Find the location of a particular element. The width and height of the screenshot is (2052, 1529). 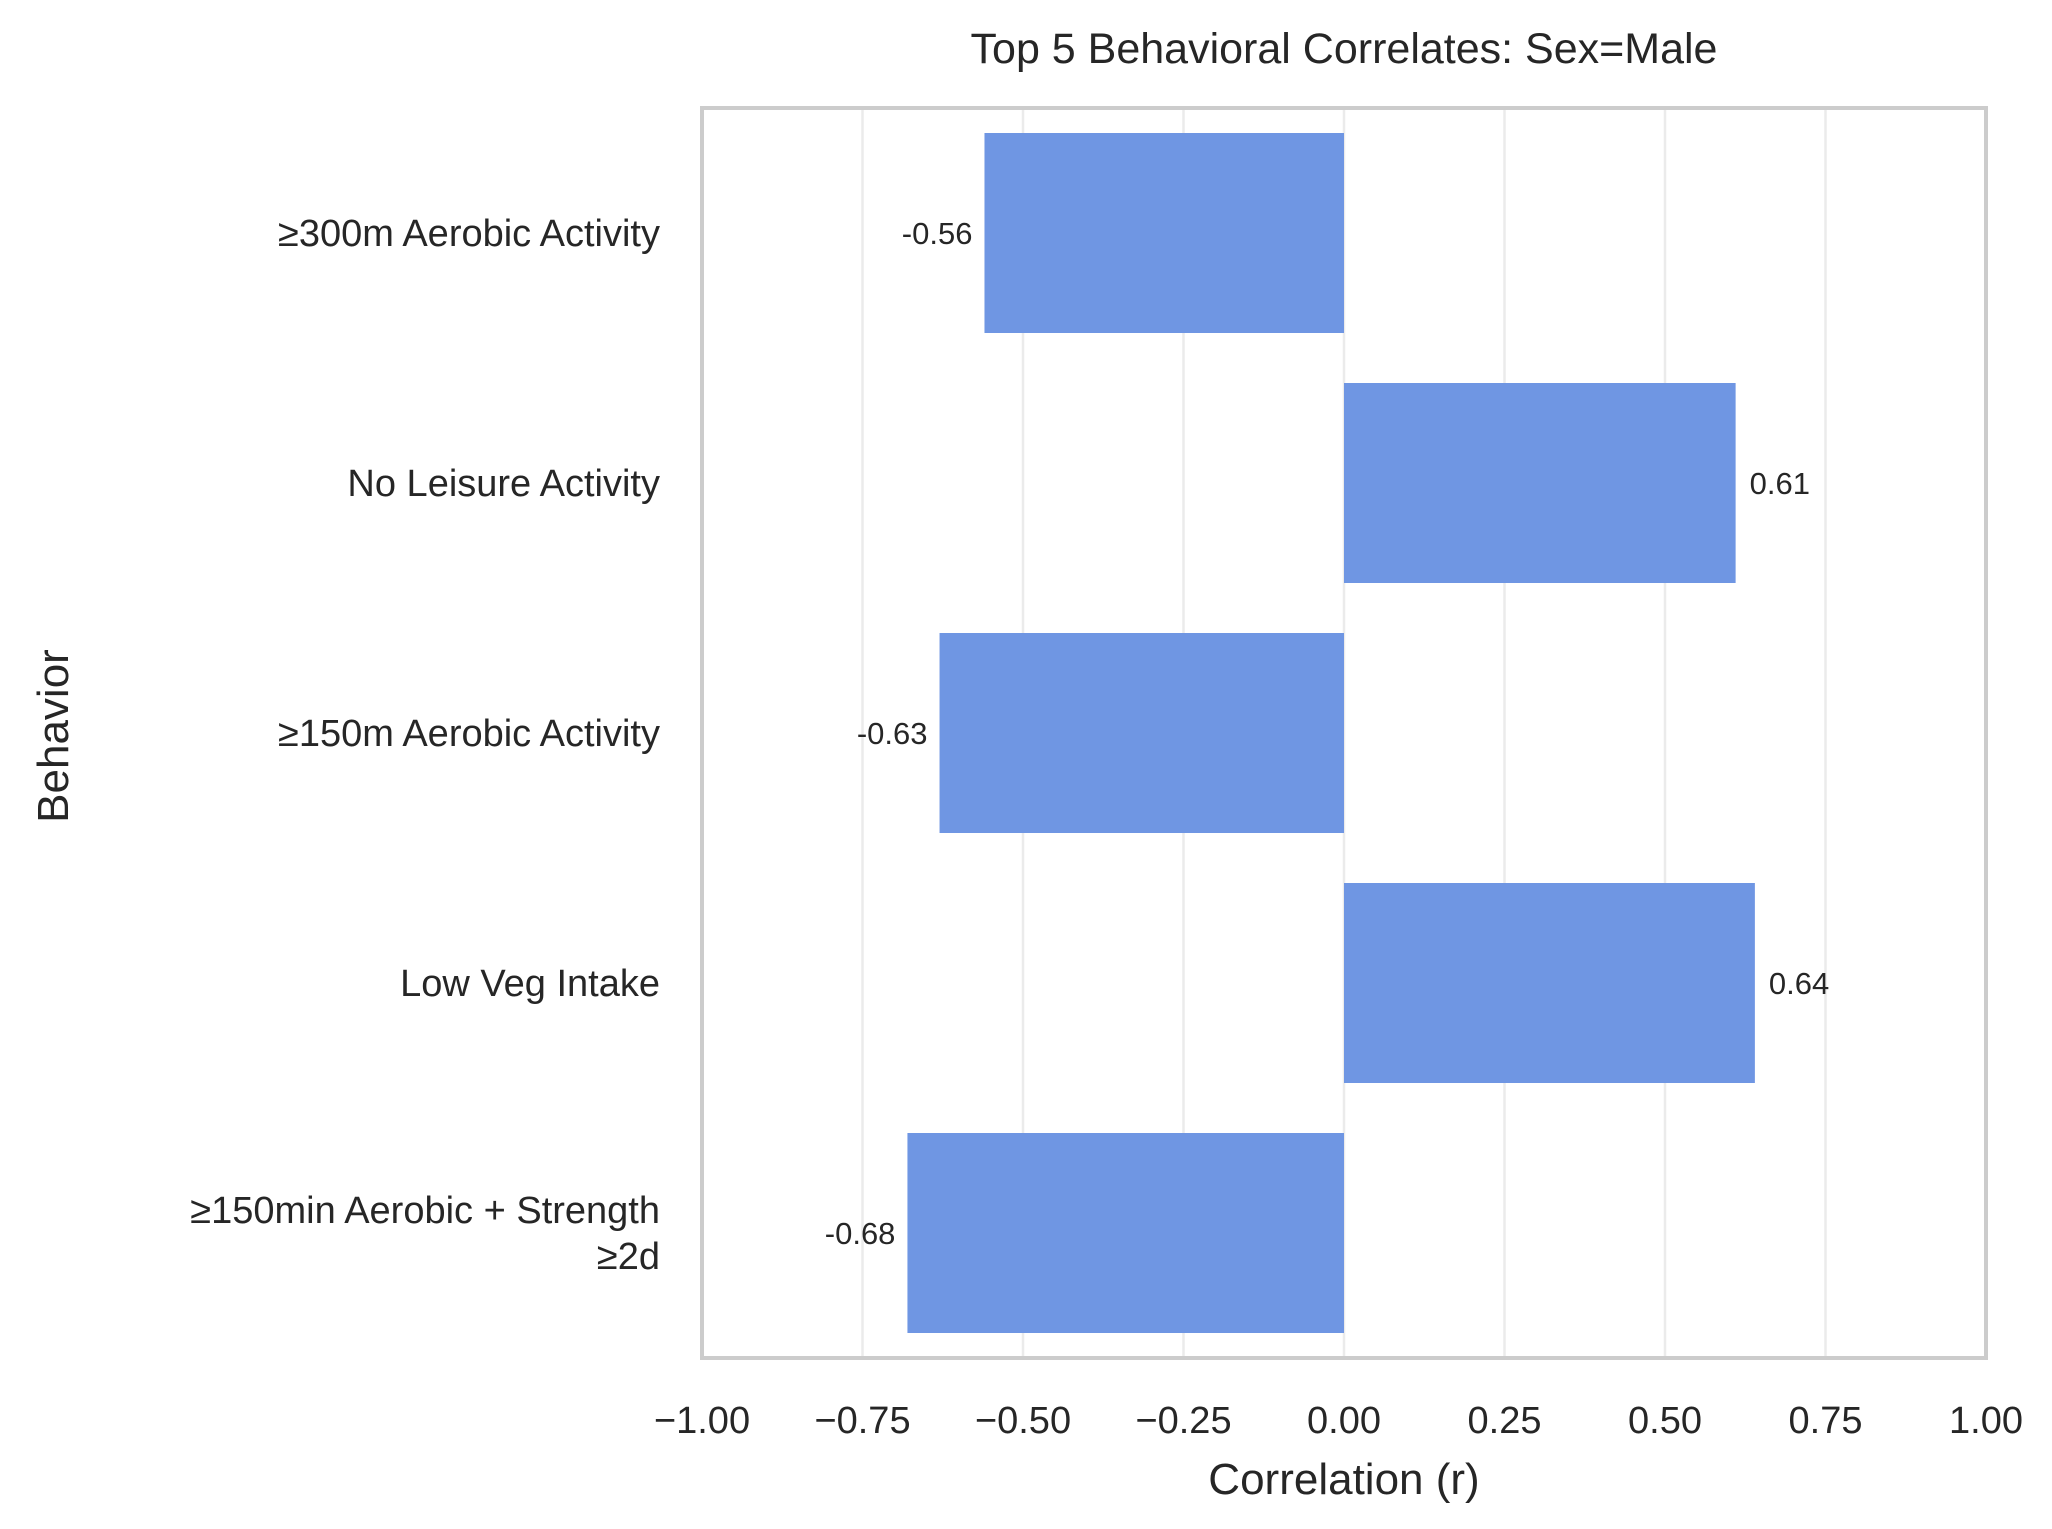

category-label: No Leisure Activity is located at coordinates (503, 484).